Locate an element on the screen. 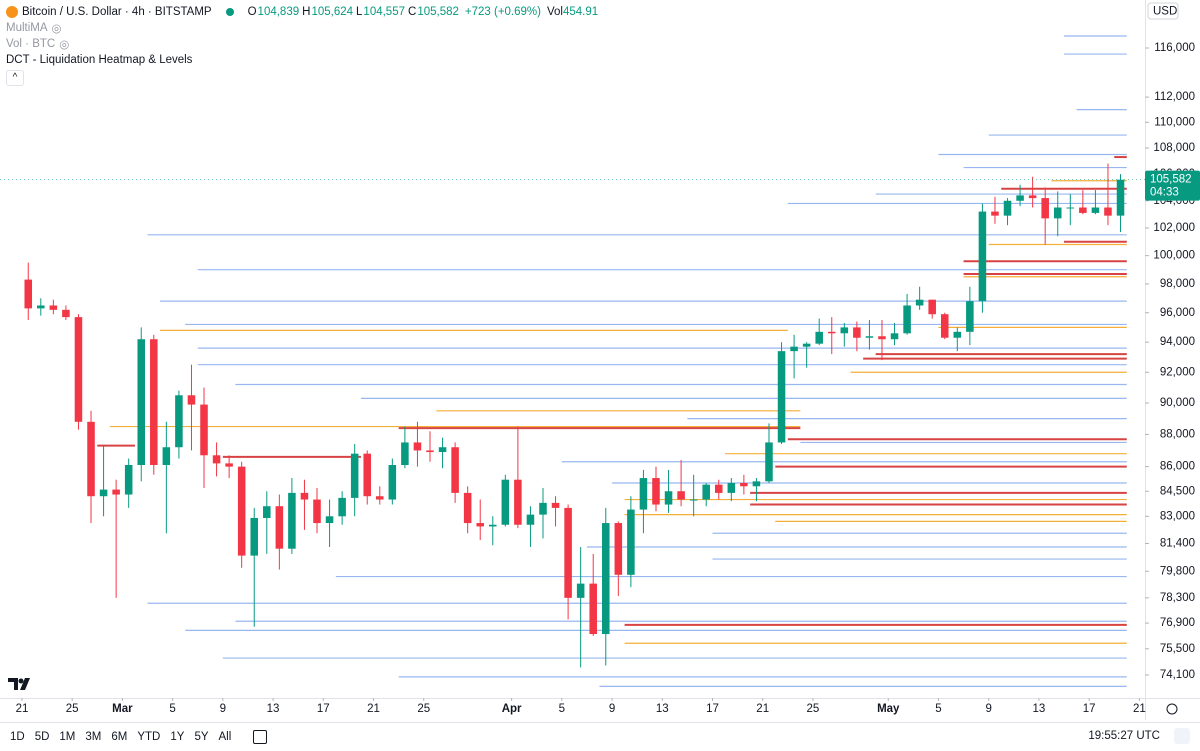 The width and height of the screenshot is (1200, 751). indicator-name: Vol · BTC is located at coordinates (31, 44).